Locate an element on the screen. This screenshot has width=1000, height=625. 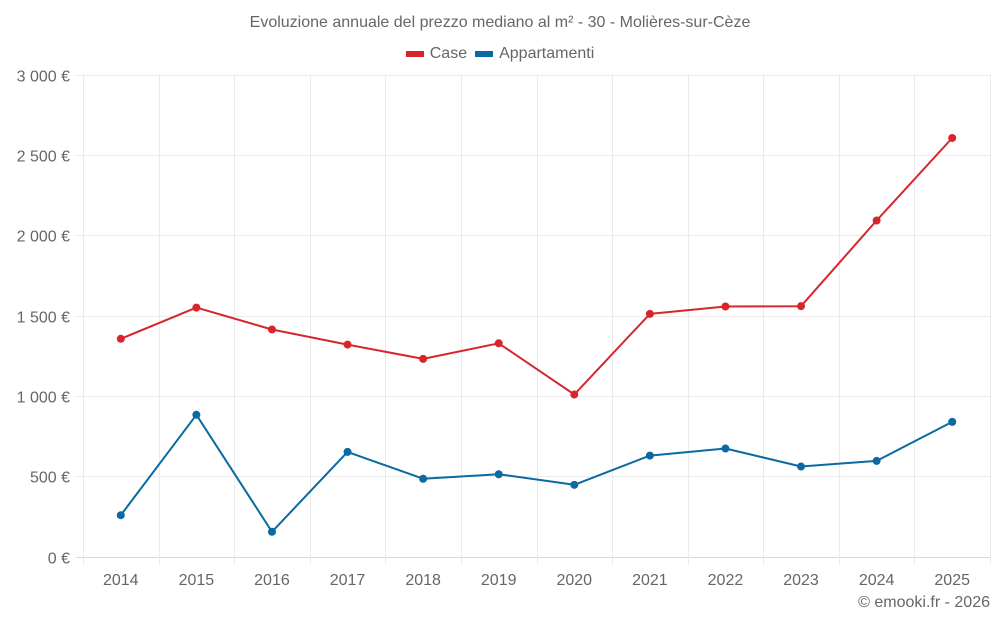
x-tick-label: 2017 is located at coordinates (348, 580).